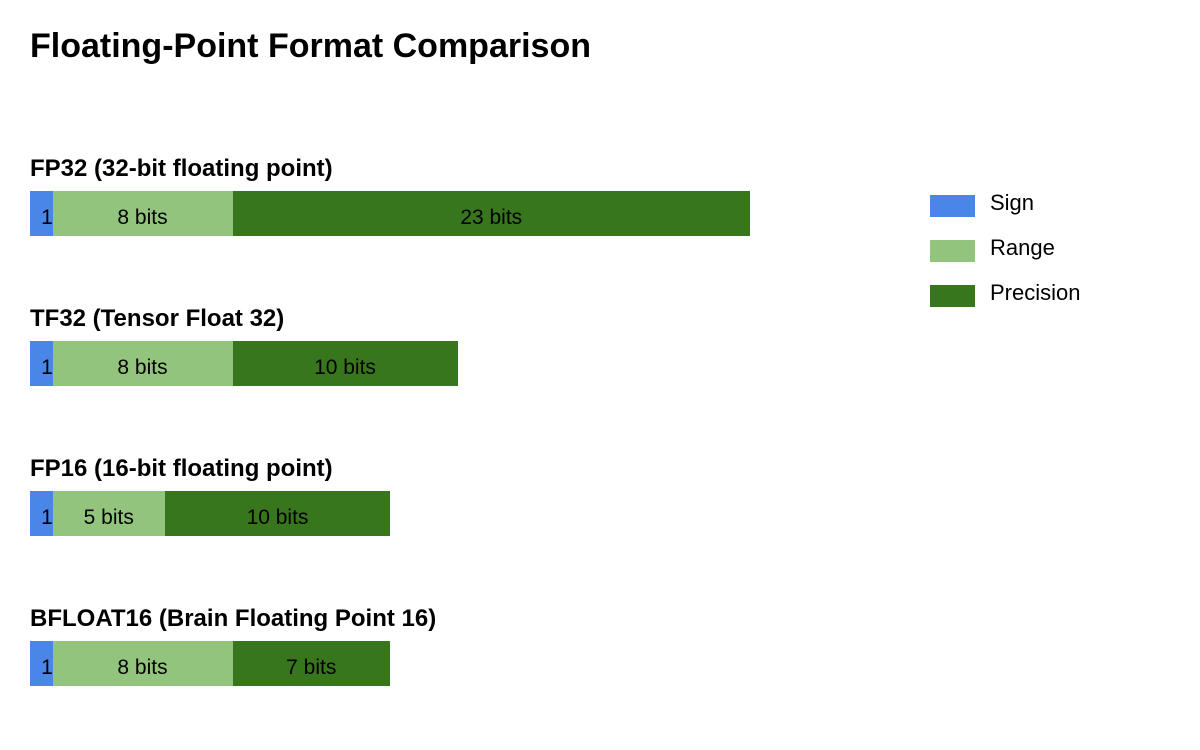 The height and width of the screenshot is (750, 1200). I want to click on format-title: FP32 (32-bit floating point), so click(181, 168).